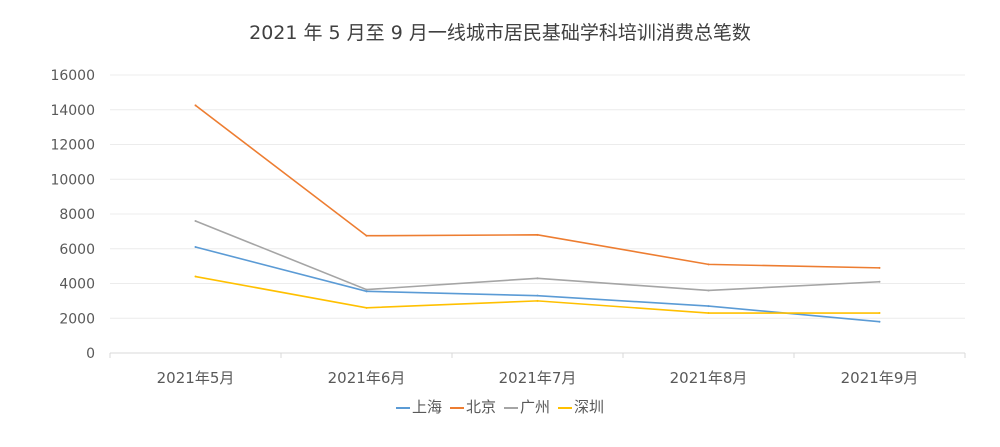 This screenshot has height=447, width=1000. What do you see at coordinates (367, 378) in the screenshot?
I see `x-tick-label: 2021年6月` at bounding box center [367, 378].